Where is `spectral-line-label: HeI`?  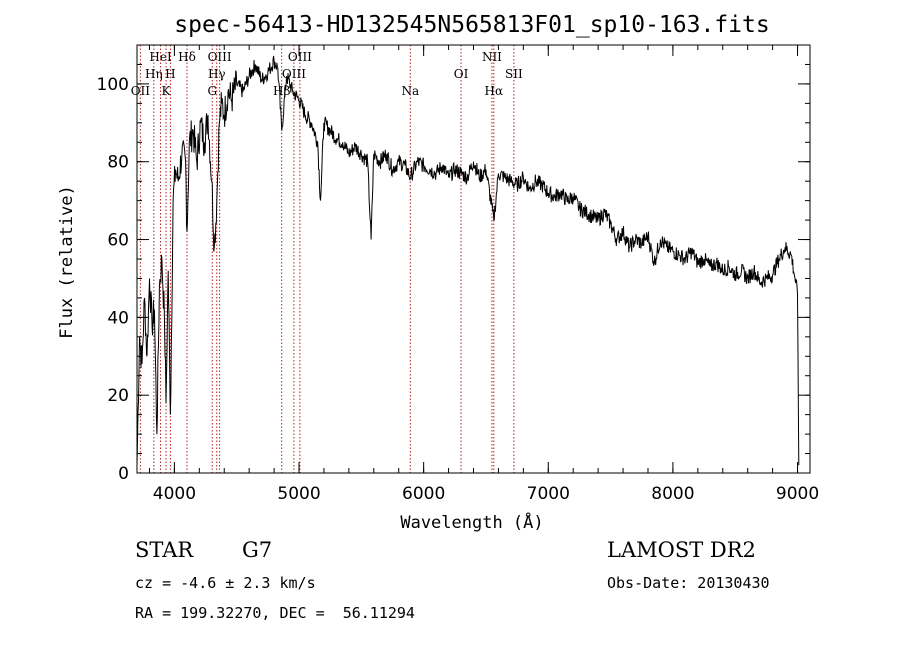
spectral-line-label: HeI is located at coordinates (160, 57).